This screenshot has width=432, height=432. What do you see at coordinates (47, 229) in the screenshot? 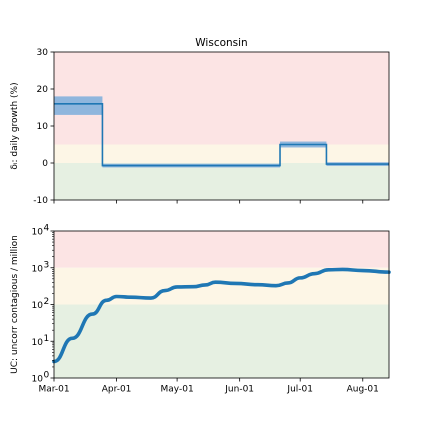
I see `contagious-y-tick-exponent: 4` at bounding box center [47, 229].